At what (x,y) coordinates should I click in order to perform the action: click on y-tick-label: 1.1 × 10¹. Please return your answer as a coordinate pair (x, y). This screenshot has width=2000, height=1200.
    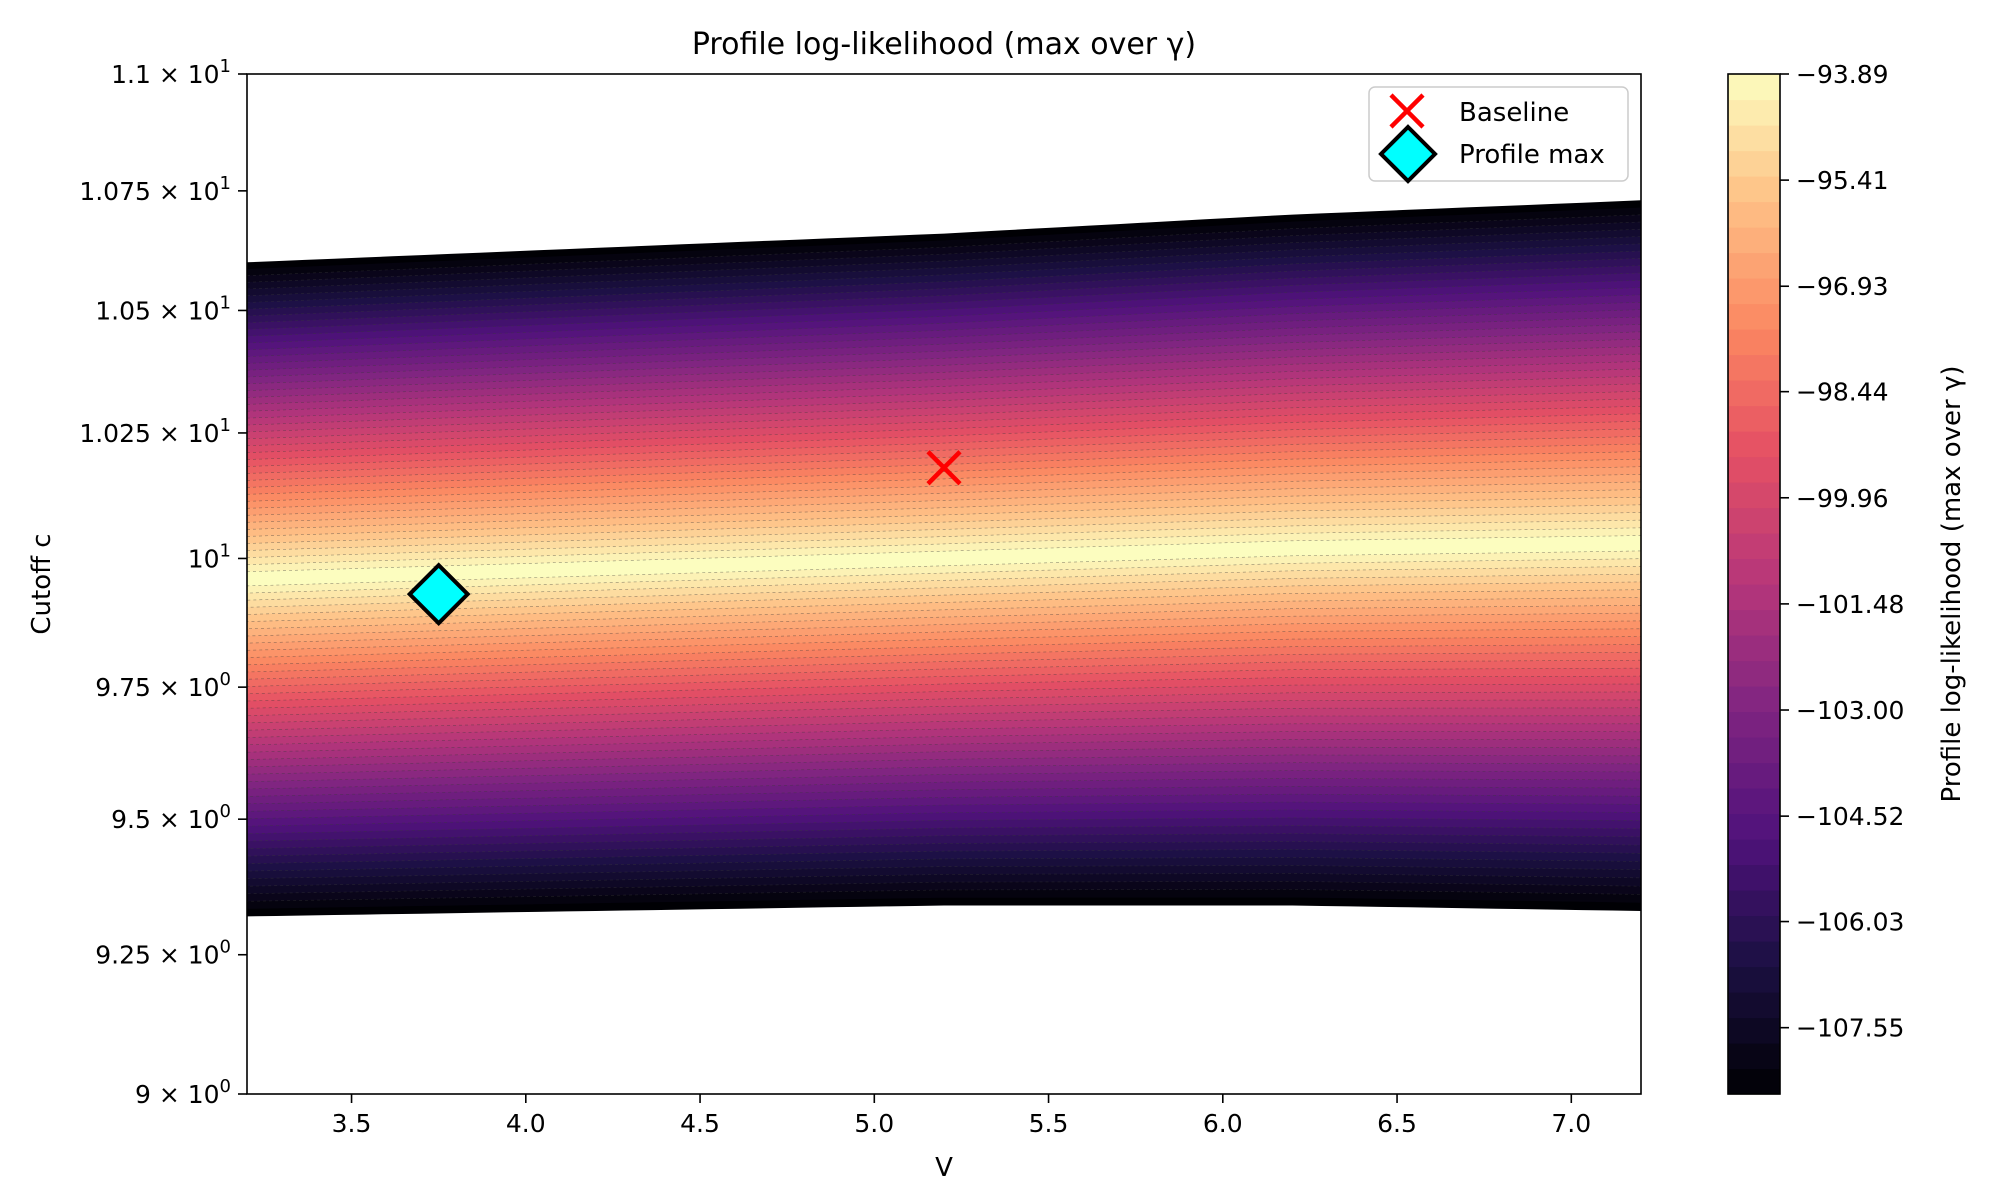
    Looking at the image, I should click on (171, 72).